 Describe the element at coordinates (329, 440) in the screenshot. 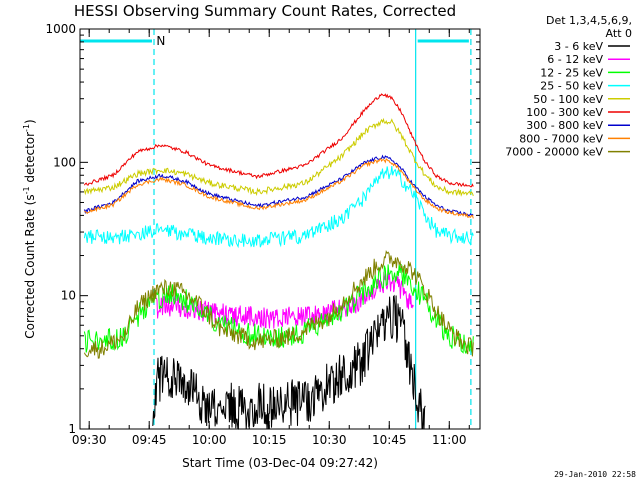

I see `x-tick-label: 10:30` at that location.